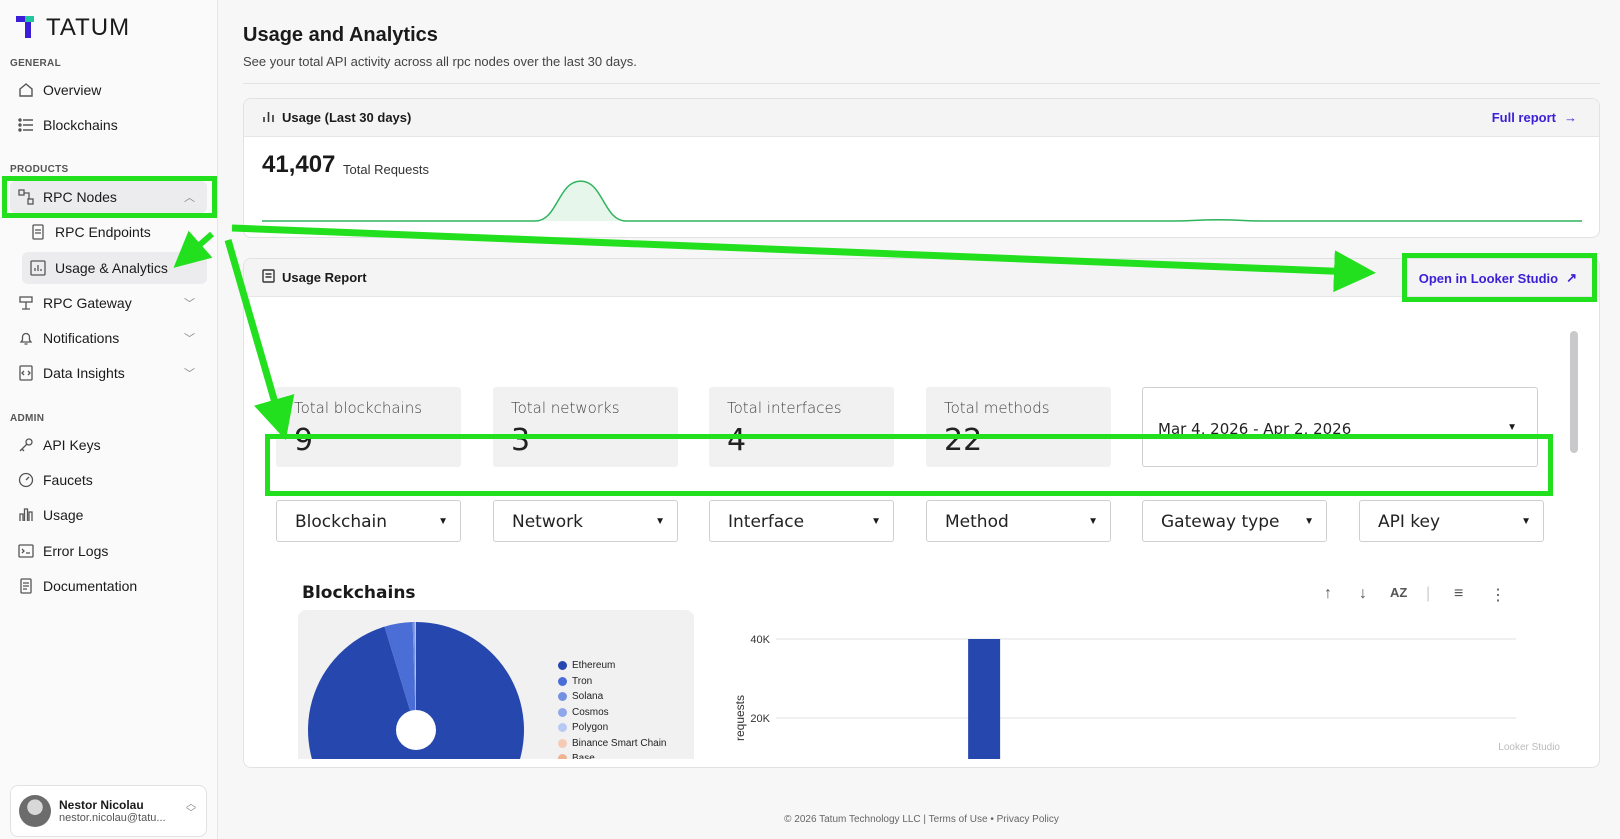 Image resolution: width=1620 pixels, height=839 pixels. Describe the element at coordinates (103, 232) in the screenshot. I see `sidebar-item-label: RPC Endpoints` at that location.